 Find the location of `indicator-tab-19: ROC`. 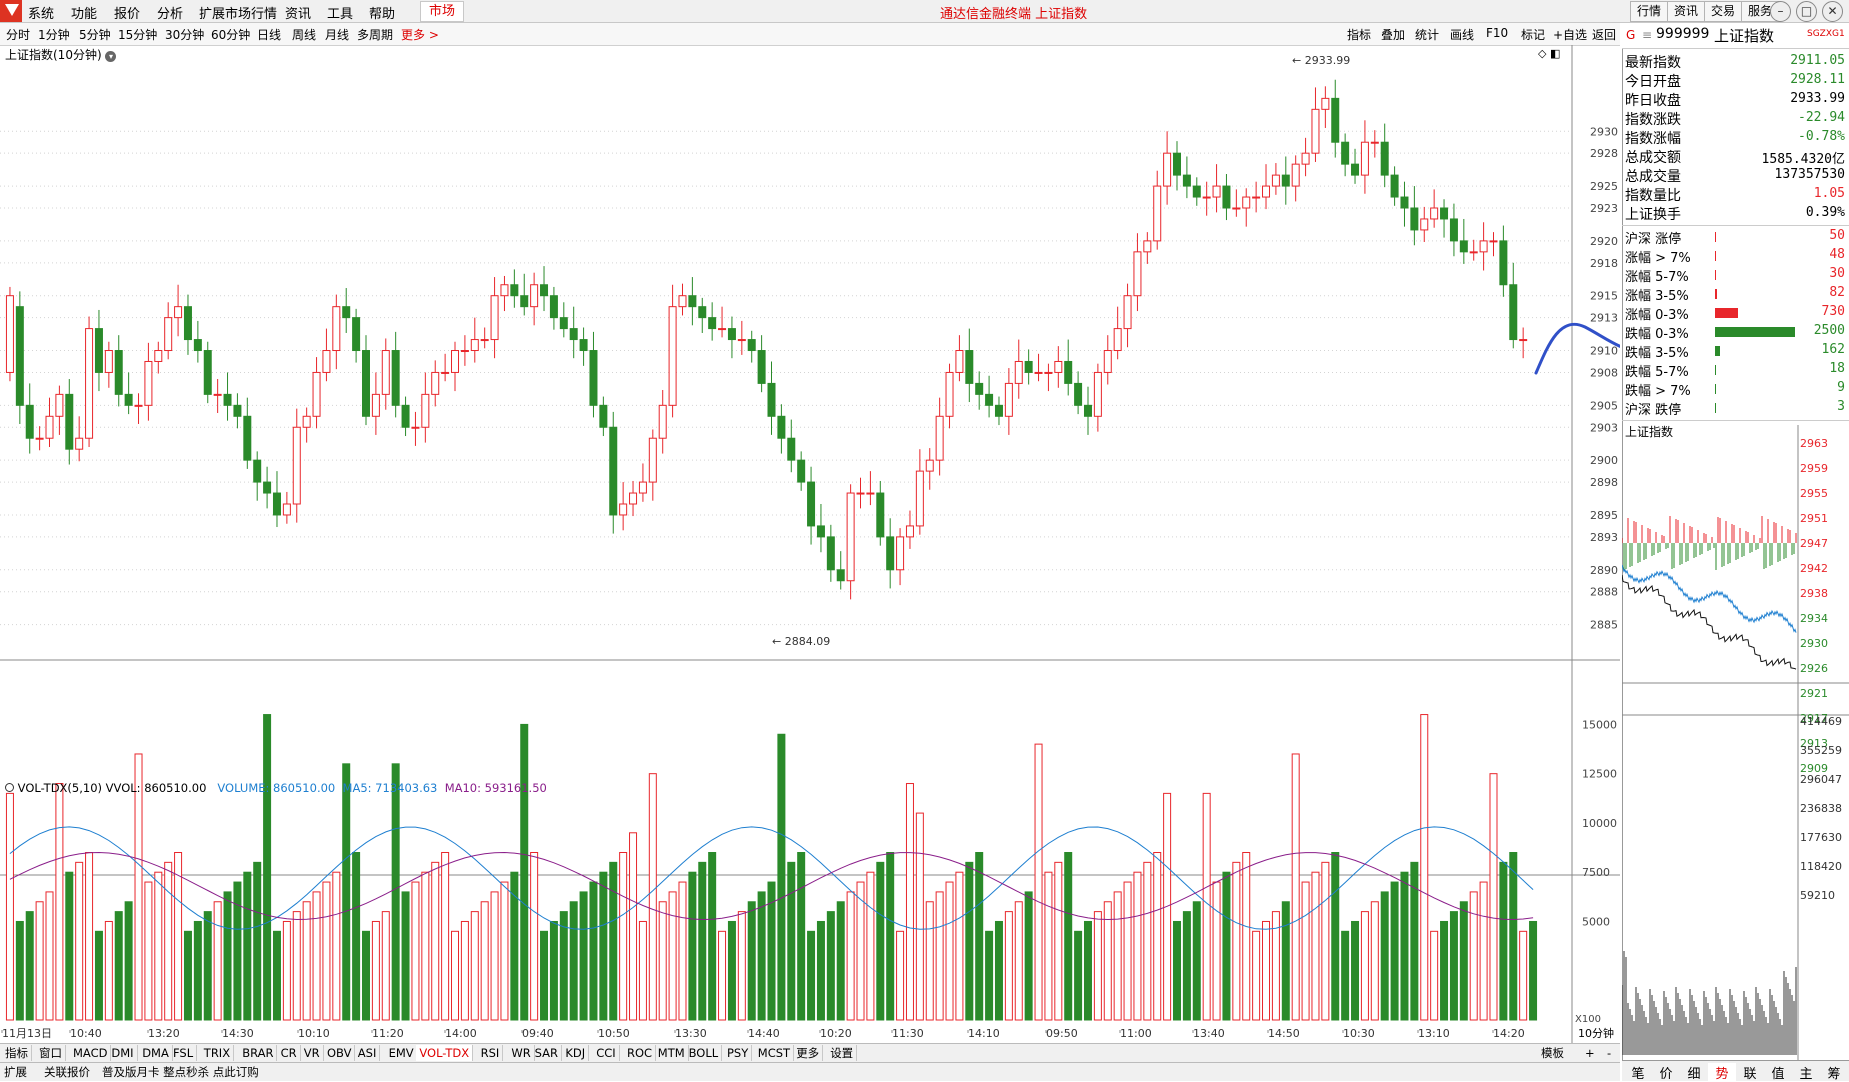

indicator-tab-19: ROC is located at coordinates (640, 1053).